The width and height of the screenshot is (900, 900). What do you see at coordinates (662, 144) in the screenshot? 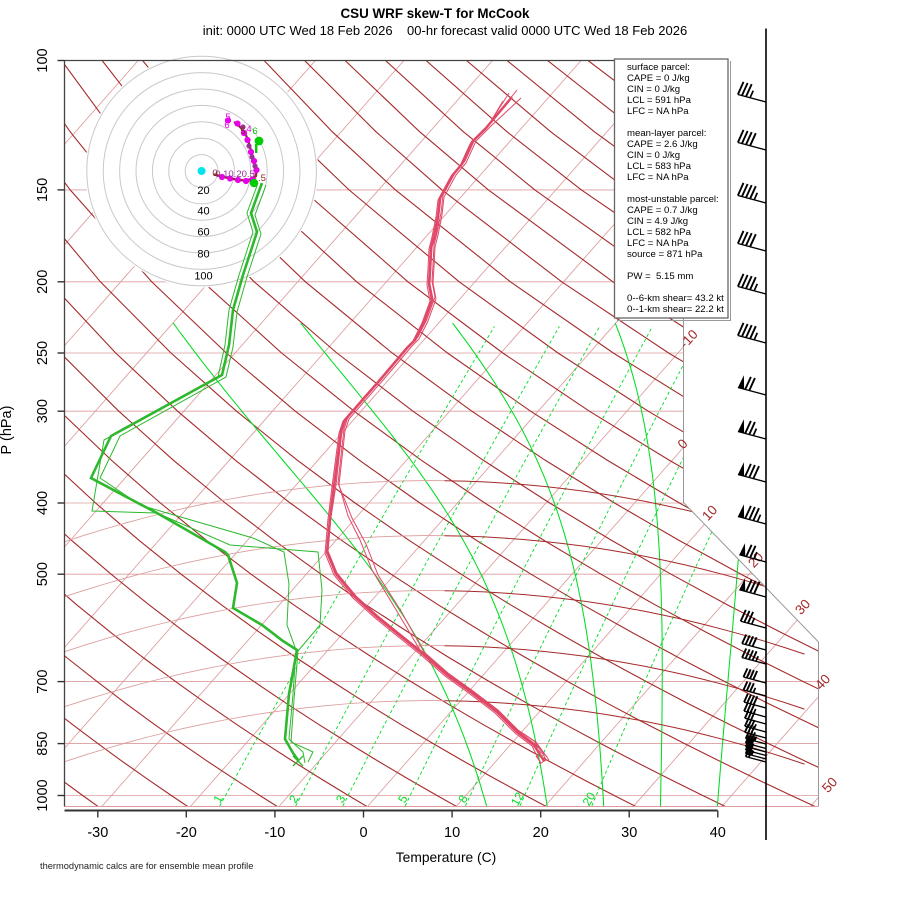
I see `svg-text: CAPE = 2.6 J/kg` at bounding box center [662, 144].